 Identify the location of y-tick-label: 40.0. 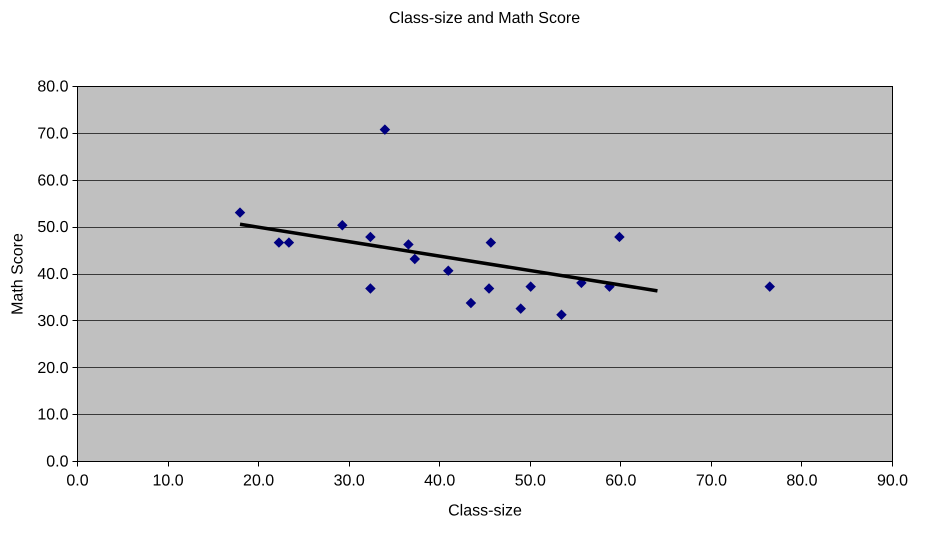
(53, 274).